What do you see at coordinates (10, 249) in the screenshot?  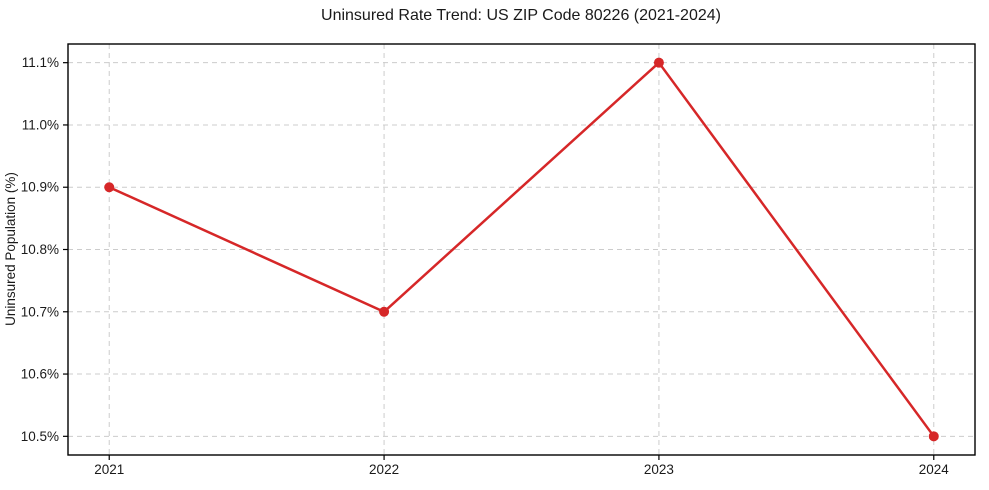 I see `y-axis-label: Uninsured Population (%)` at bounding box center [10, 249].